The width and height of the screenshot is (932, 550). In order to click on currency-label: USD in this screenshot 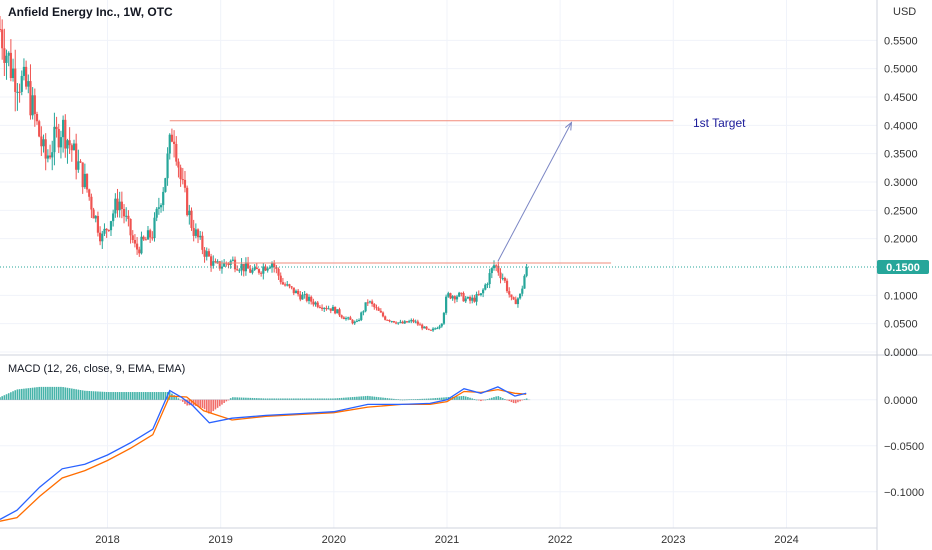, I will do `click(904, 12)`.